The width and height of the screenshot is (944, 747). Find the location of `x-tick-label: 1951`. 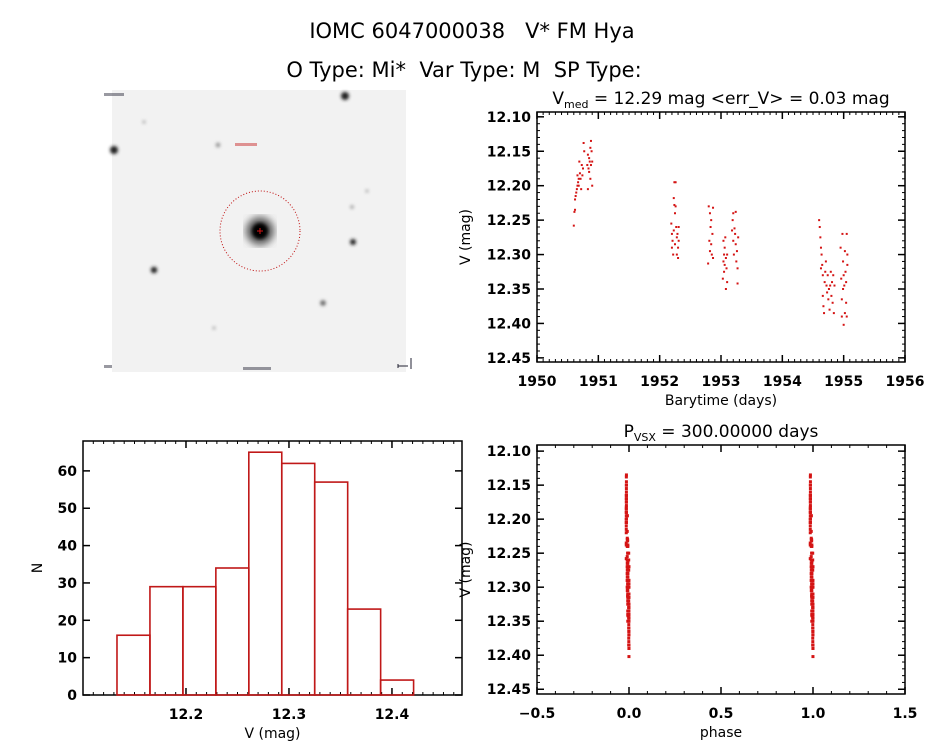

x-tick-label: 1951 is located at coordinates (598, 382).